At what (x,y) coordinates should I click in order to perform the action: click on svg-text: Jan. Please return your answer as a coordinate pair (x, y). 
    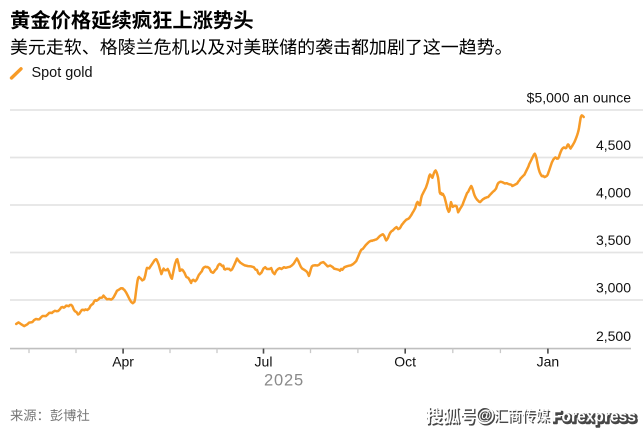
    Looking at the image, I should click on (548, 362).